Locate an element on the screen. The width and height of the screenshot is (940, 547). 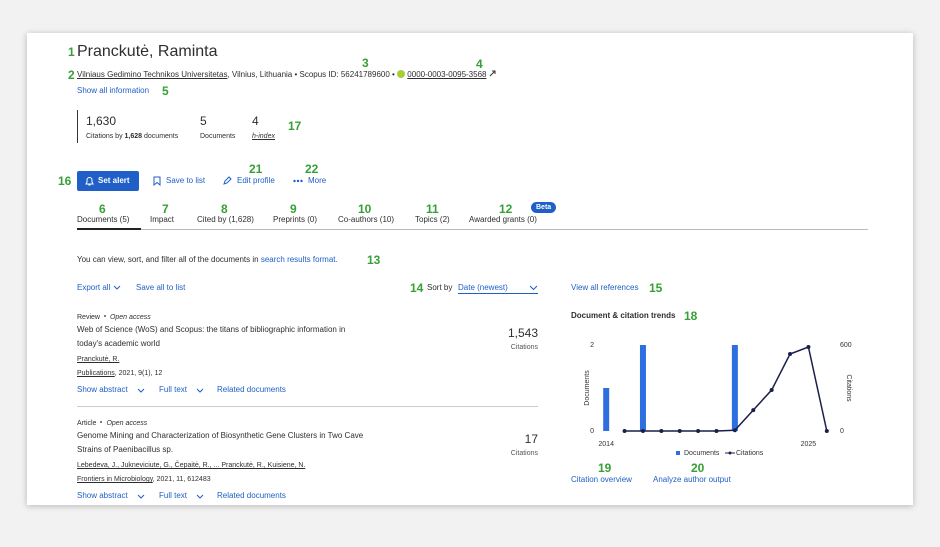
legend-label: Documents is located at coordinates (702, 453).